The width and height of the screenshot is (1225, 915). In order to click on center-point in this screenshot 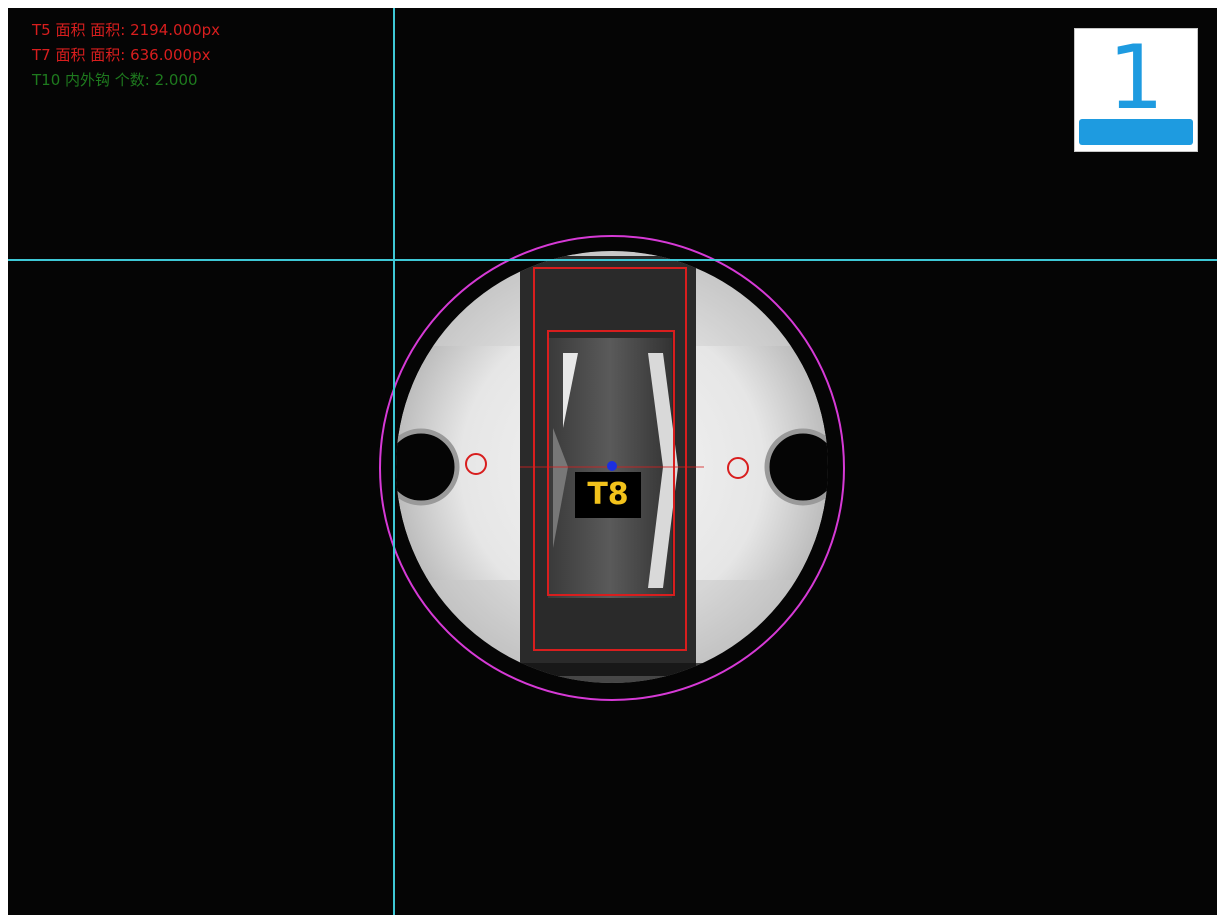, I will do `click(612, 466)`.